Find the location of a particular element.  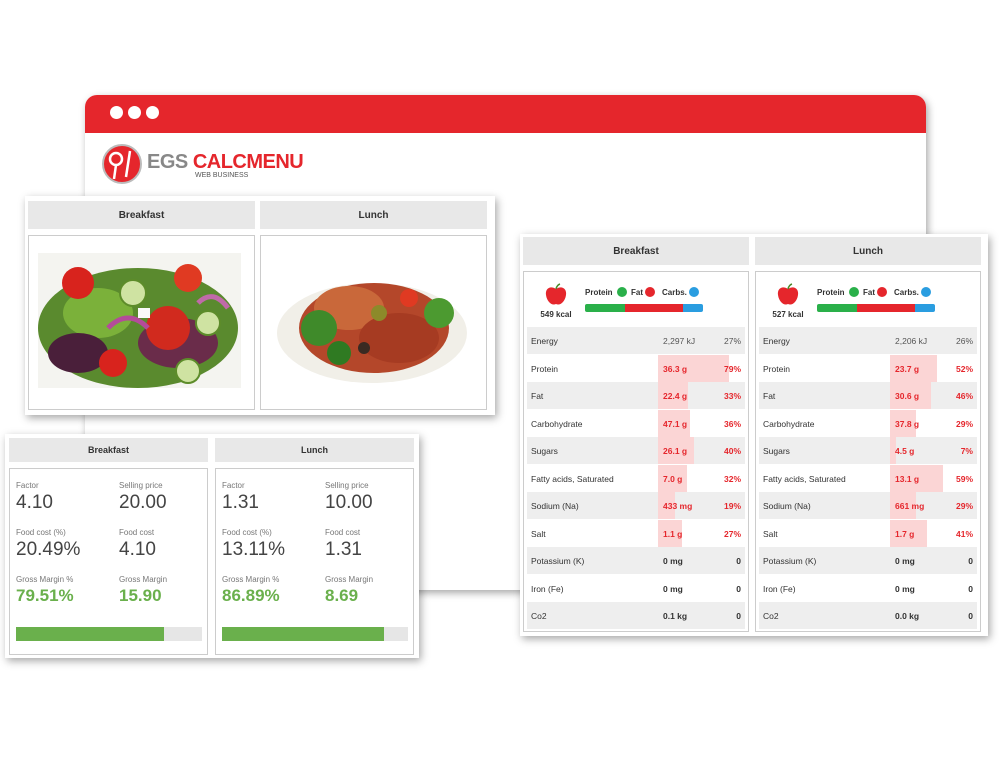

field-value: 79.51% is located at coordinates (45, 595).